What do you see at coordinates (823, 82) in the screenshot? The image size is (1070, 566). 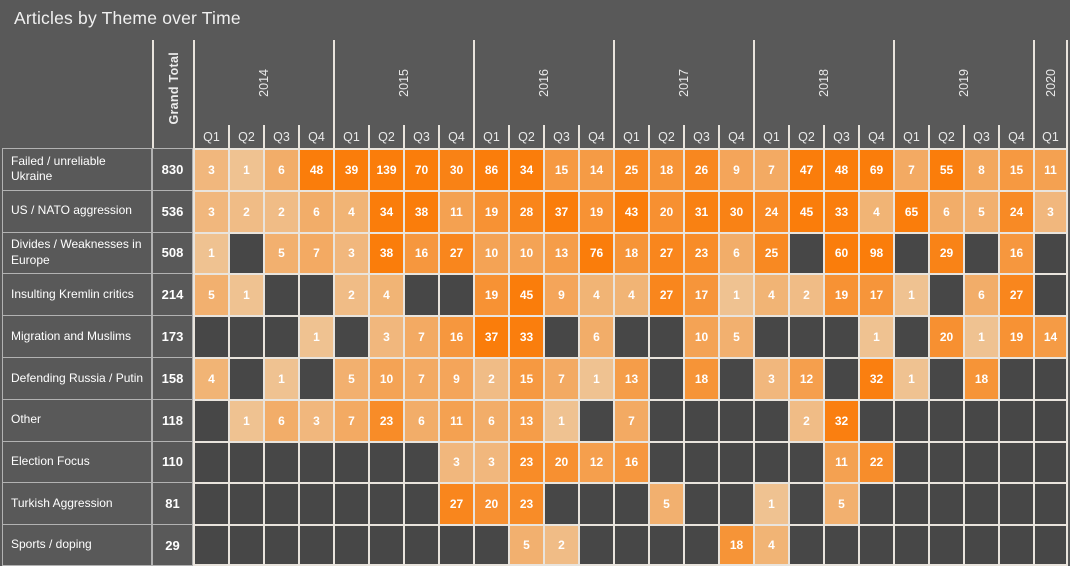 I see `year-header: 2018` at bounding box center [823, 82].